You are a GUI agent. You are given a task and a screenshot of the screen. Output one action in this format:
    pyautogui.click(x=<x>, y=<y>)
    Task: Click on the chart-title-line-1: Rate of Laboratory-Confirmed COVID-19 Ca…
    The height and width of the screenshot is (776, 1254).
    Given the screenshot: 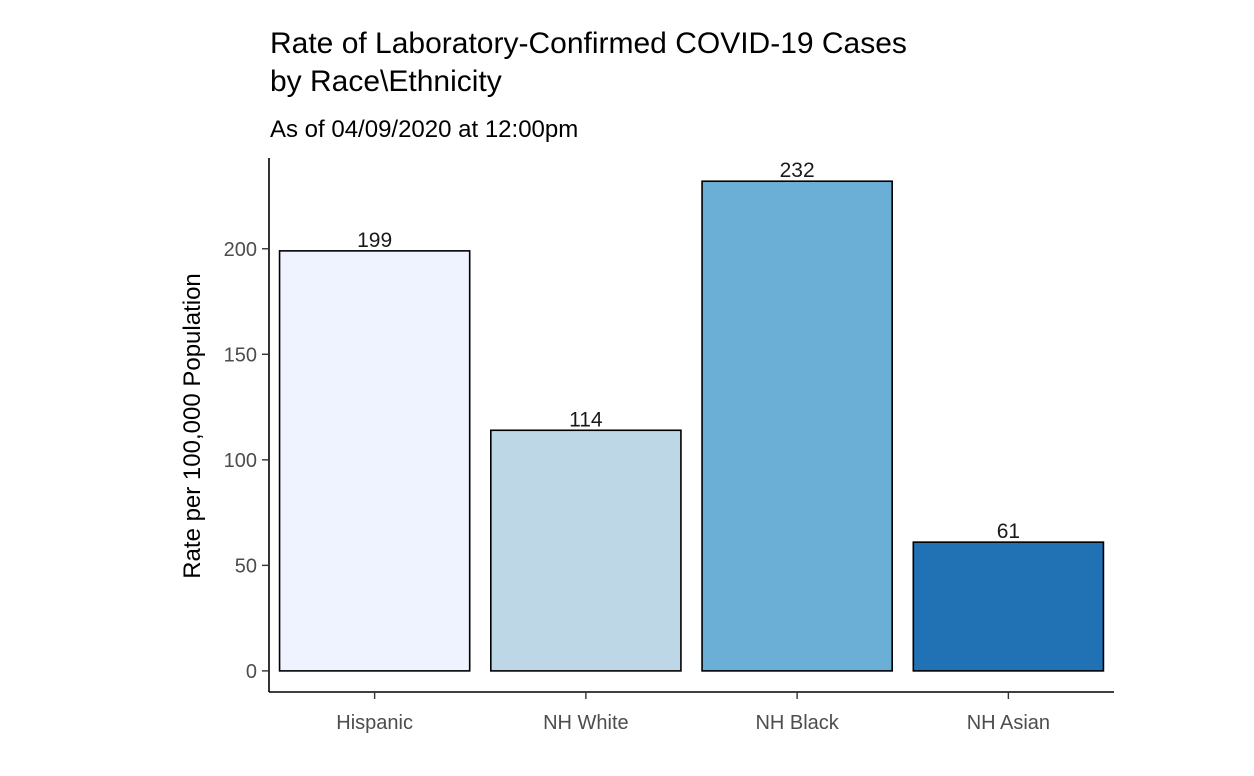 What is the action you would take?
    pyautogui.click(x=588, y=43)
    